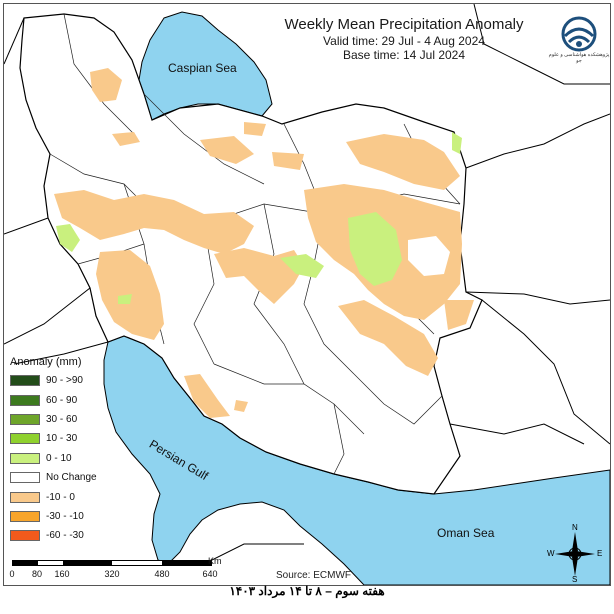 This screenshot has width=614, height=614. What do you see at coordinates (575, 579) in the screenshot?
I see `compass-s: S` at bounding box center [575, 579].